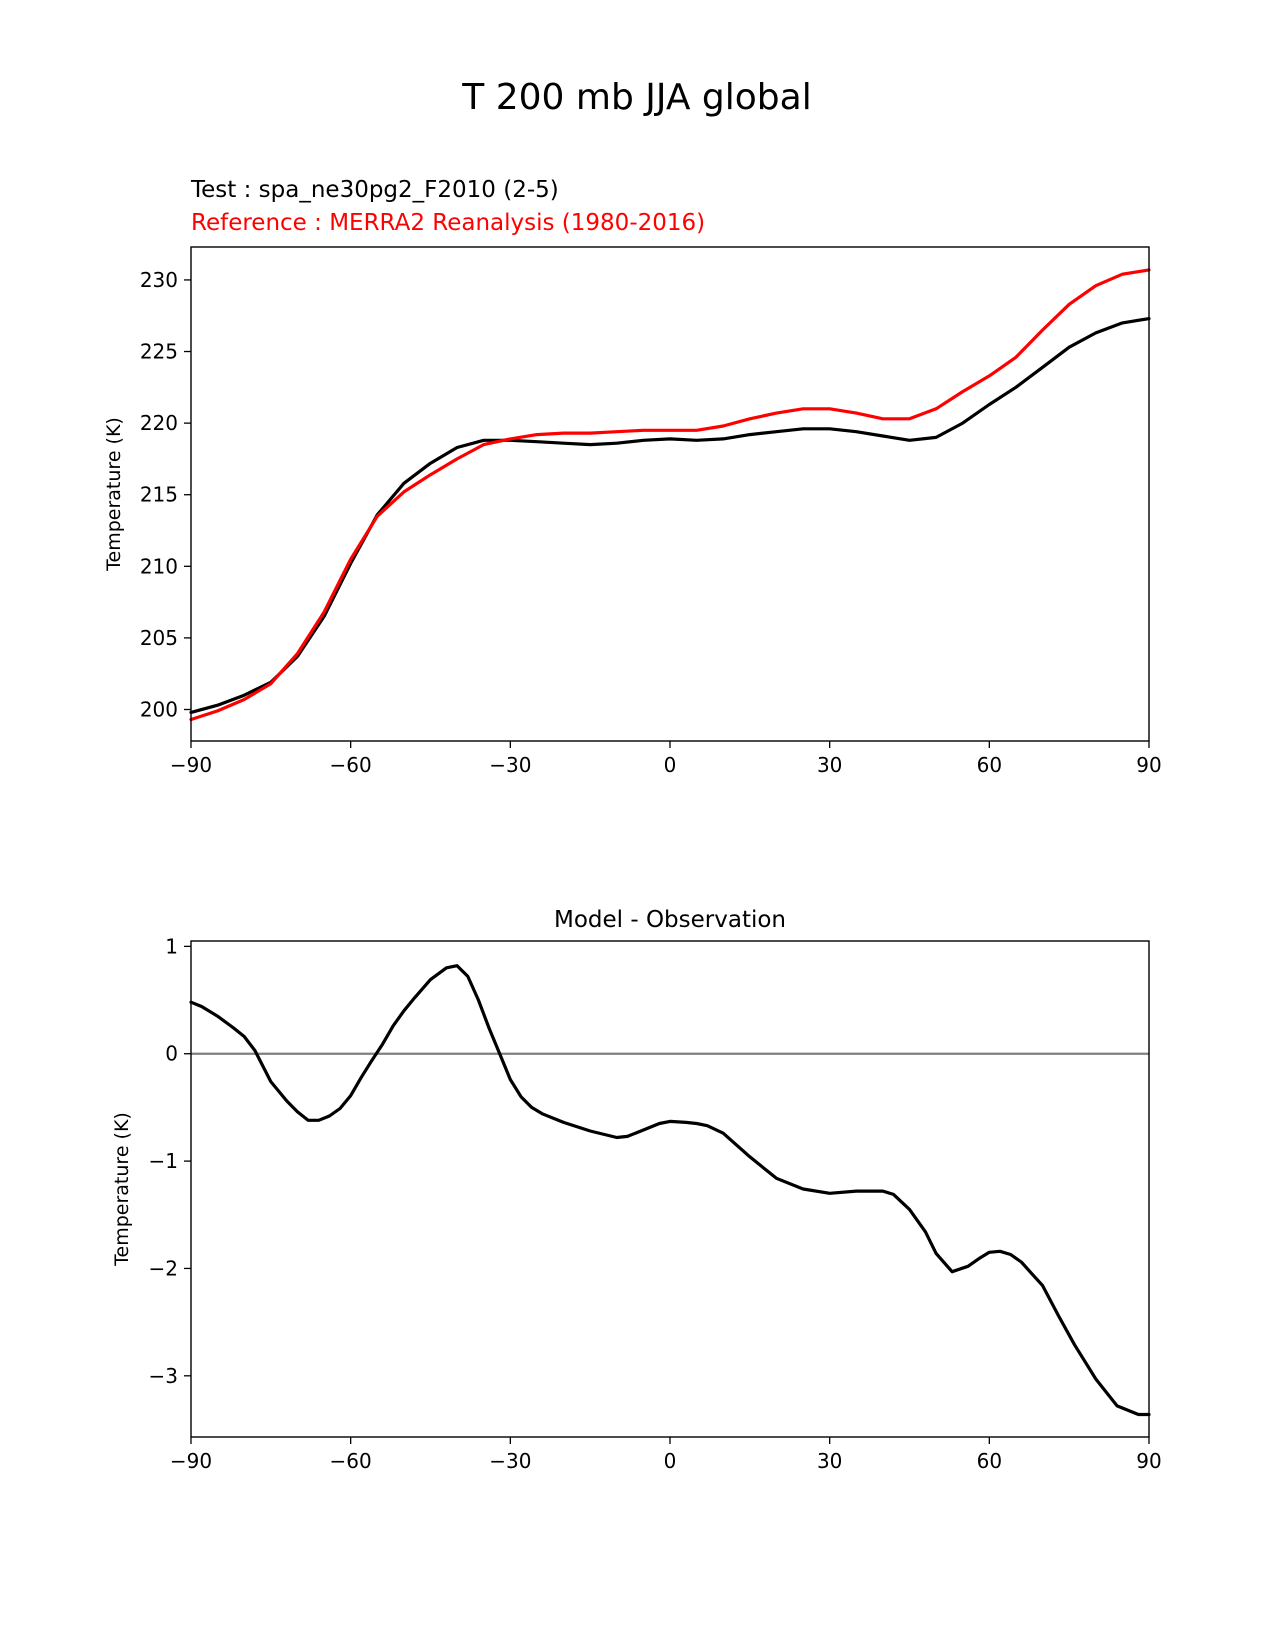 The width and height of the screenshot is (1275, 1650). Describe the element at coordinates (829, 765) in the screenshot. I see `top-xtick-label: 30` at that location.